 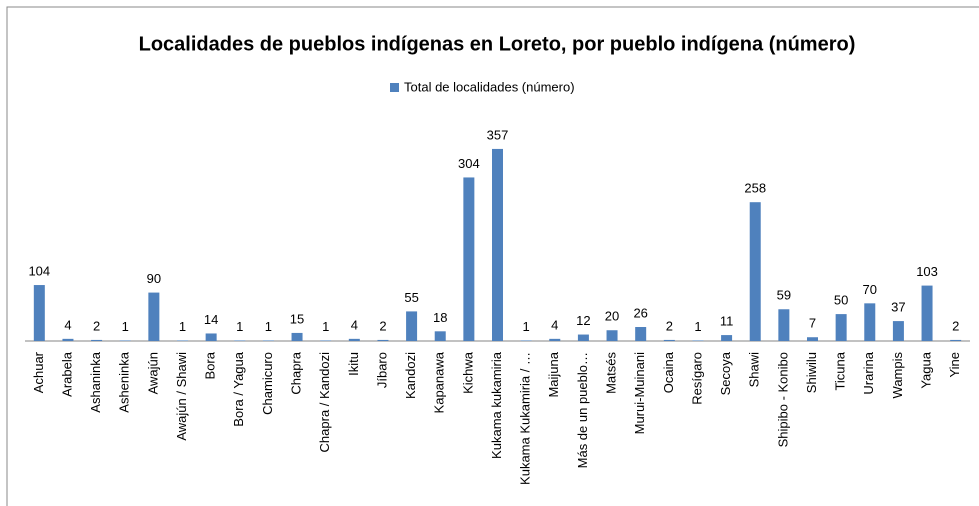 I want to click on x-tick-label: Ashaninka, so click(x=95, y=381).